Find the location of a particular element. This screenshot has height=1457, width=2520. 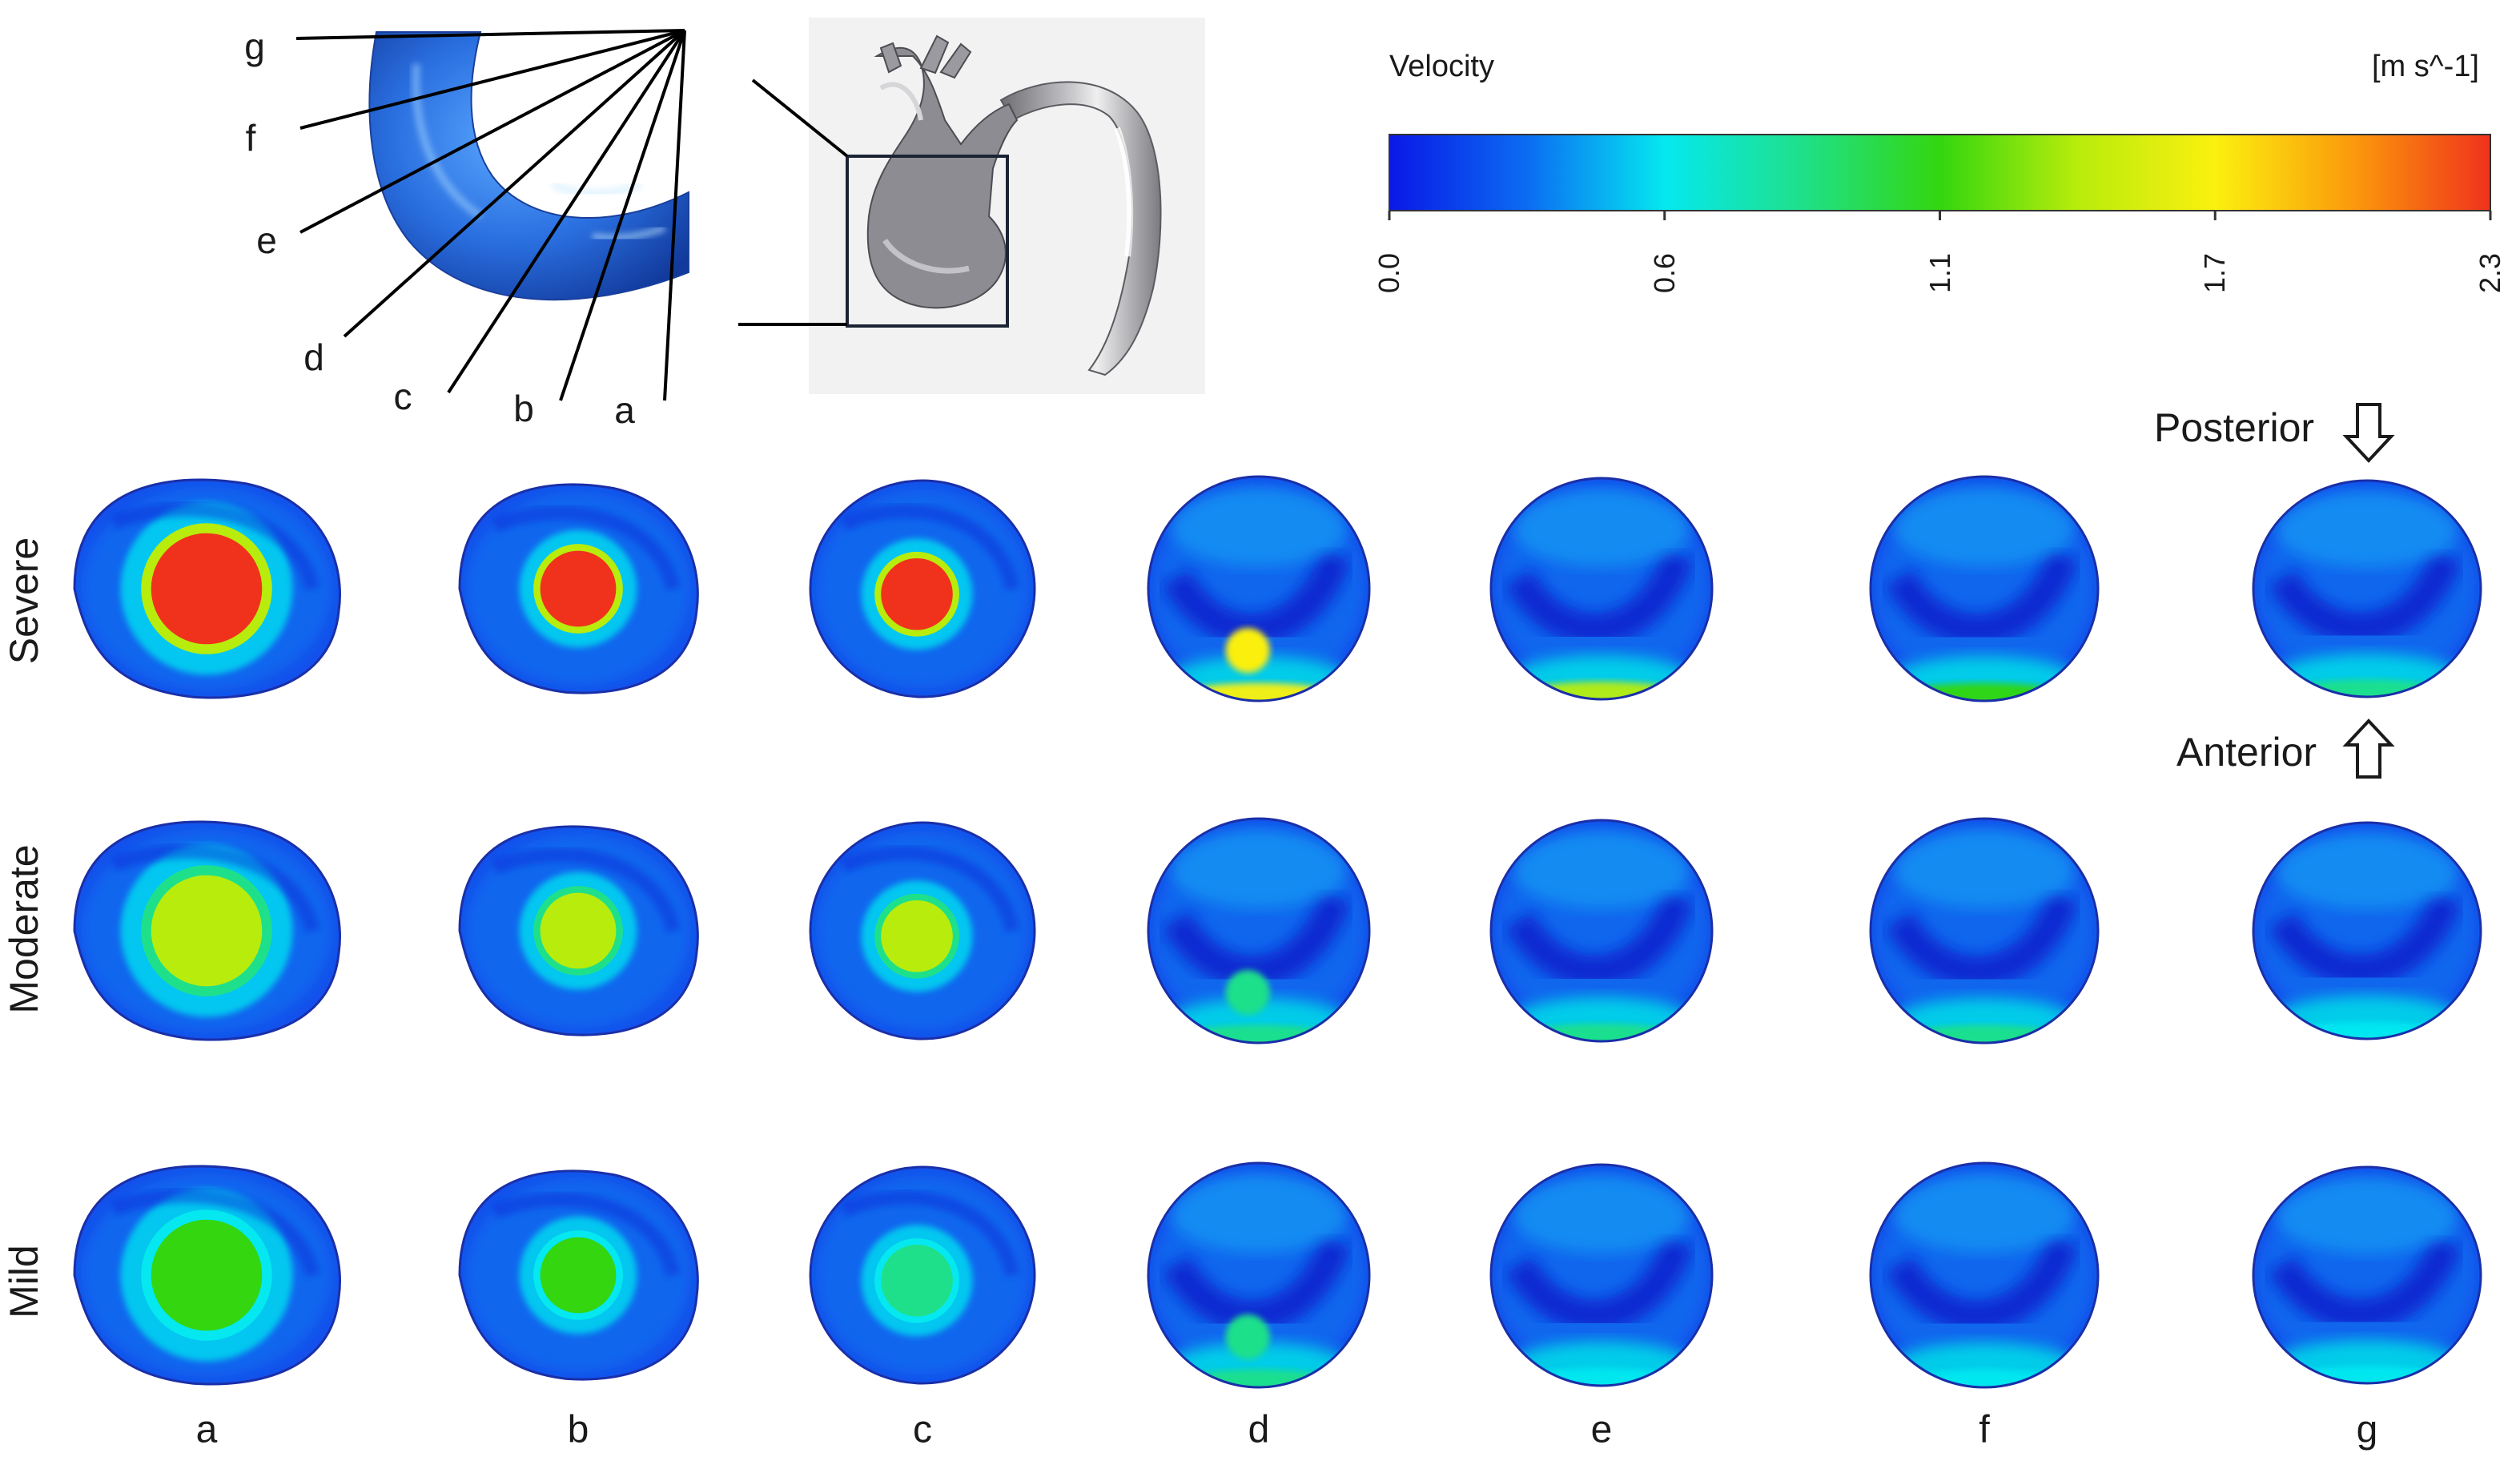

contour-plot-severe-e is located at coordinates (1601, 589).